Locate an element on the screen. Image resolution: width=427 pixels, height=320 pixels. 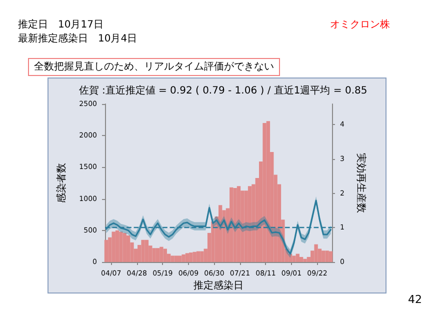
text: 最新推定感染日 10月4日 is located at coordinates (78, 38).